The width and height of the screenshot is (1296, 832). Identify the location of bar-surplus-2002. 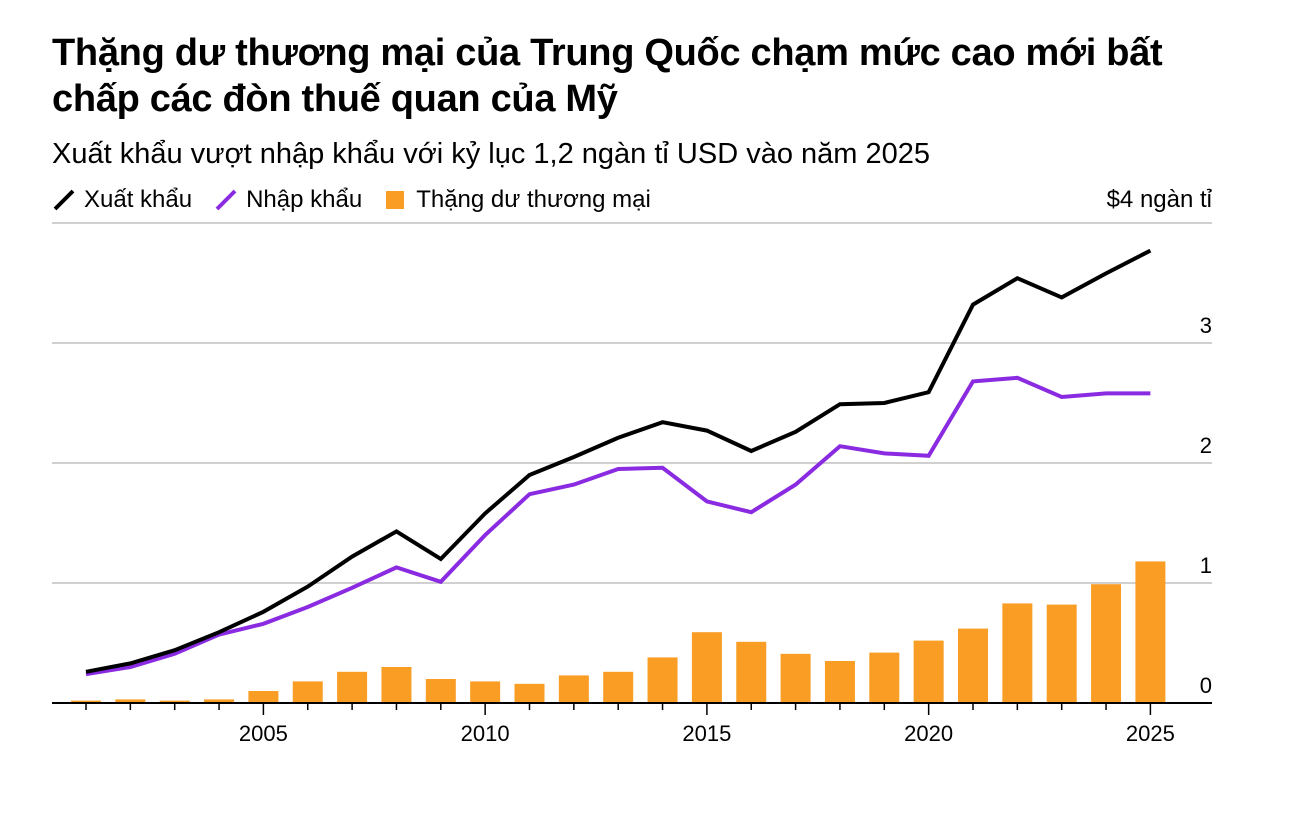
(130, 701).